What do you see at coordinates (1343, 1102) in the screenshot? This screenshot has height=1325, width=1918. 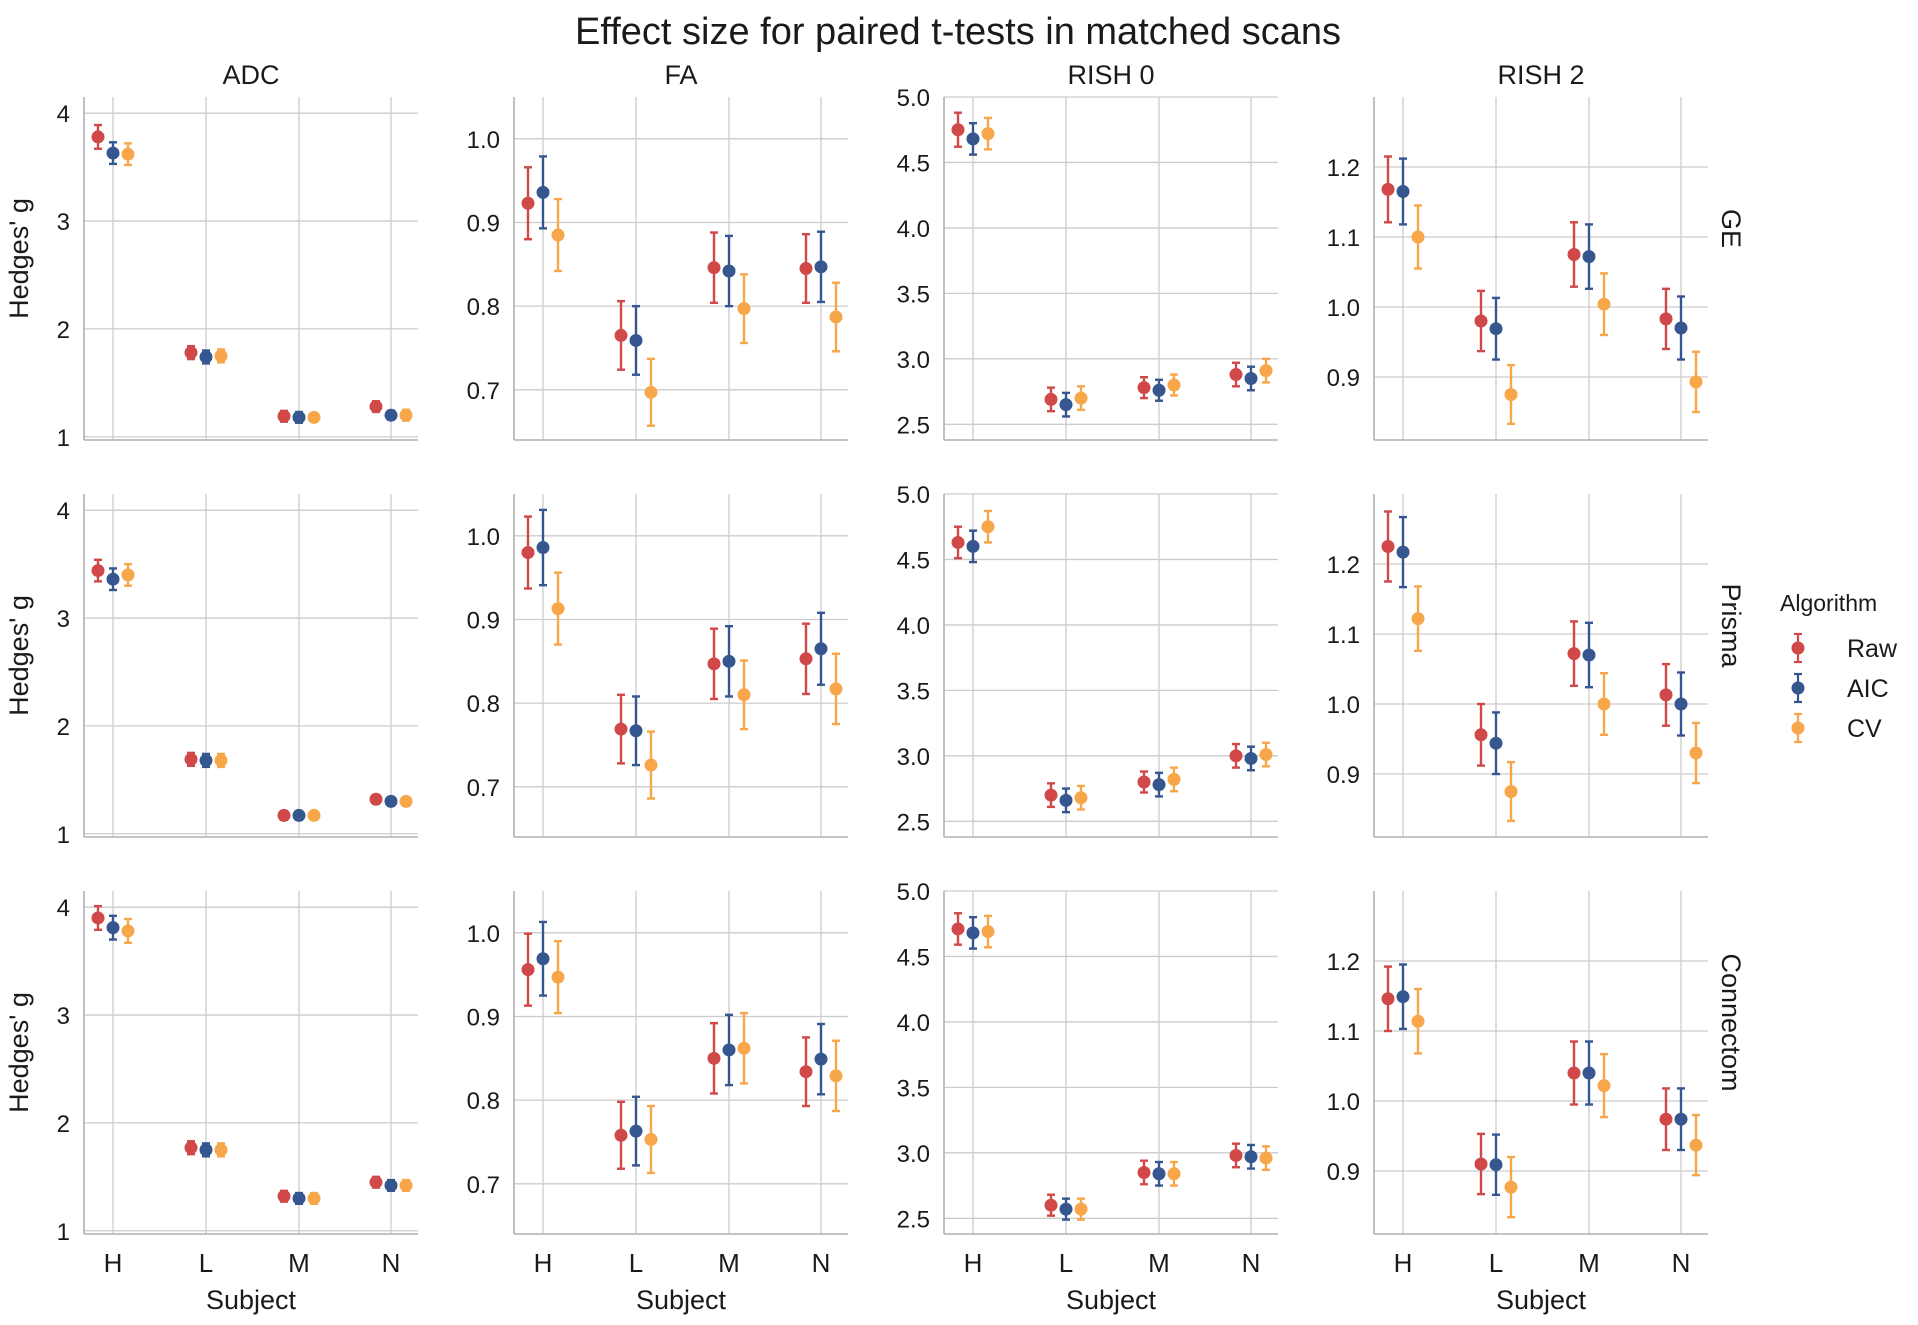 I see `y-tick-label: 1.0` at bounding box center [1343, 1102].